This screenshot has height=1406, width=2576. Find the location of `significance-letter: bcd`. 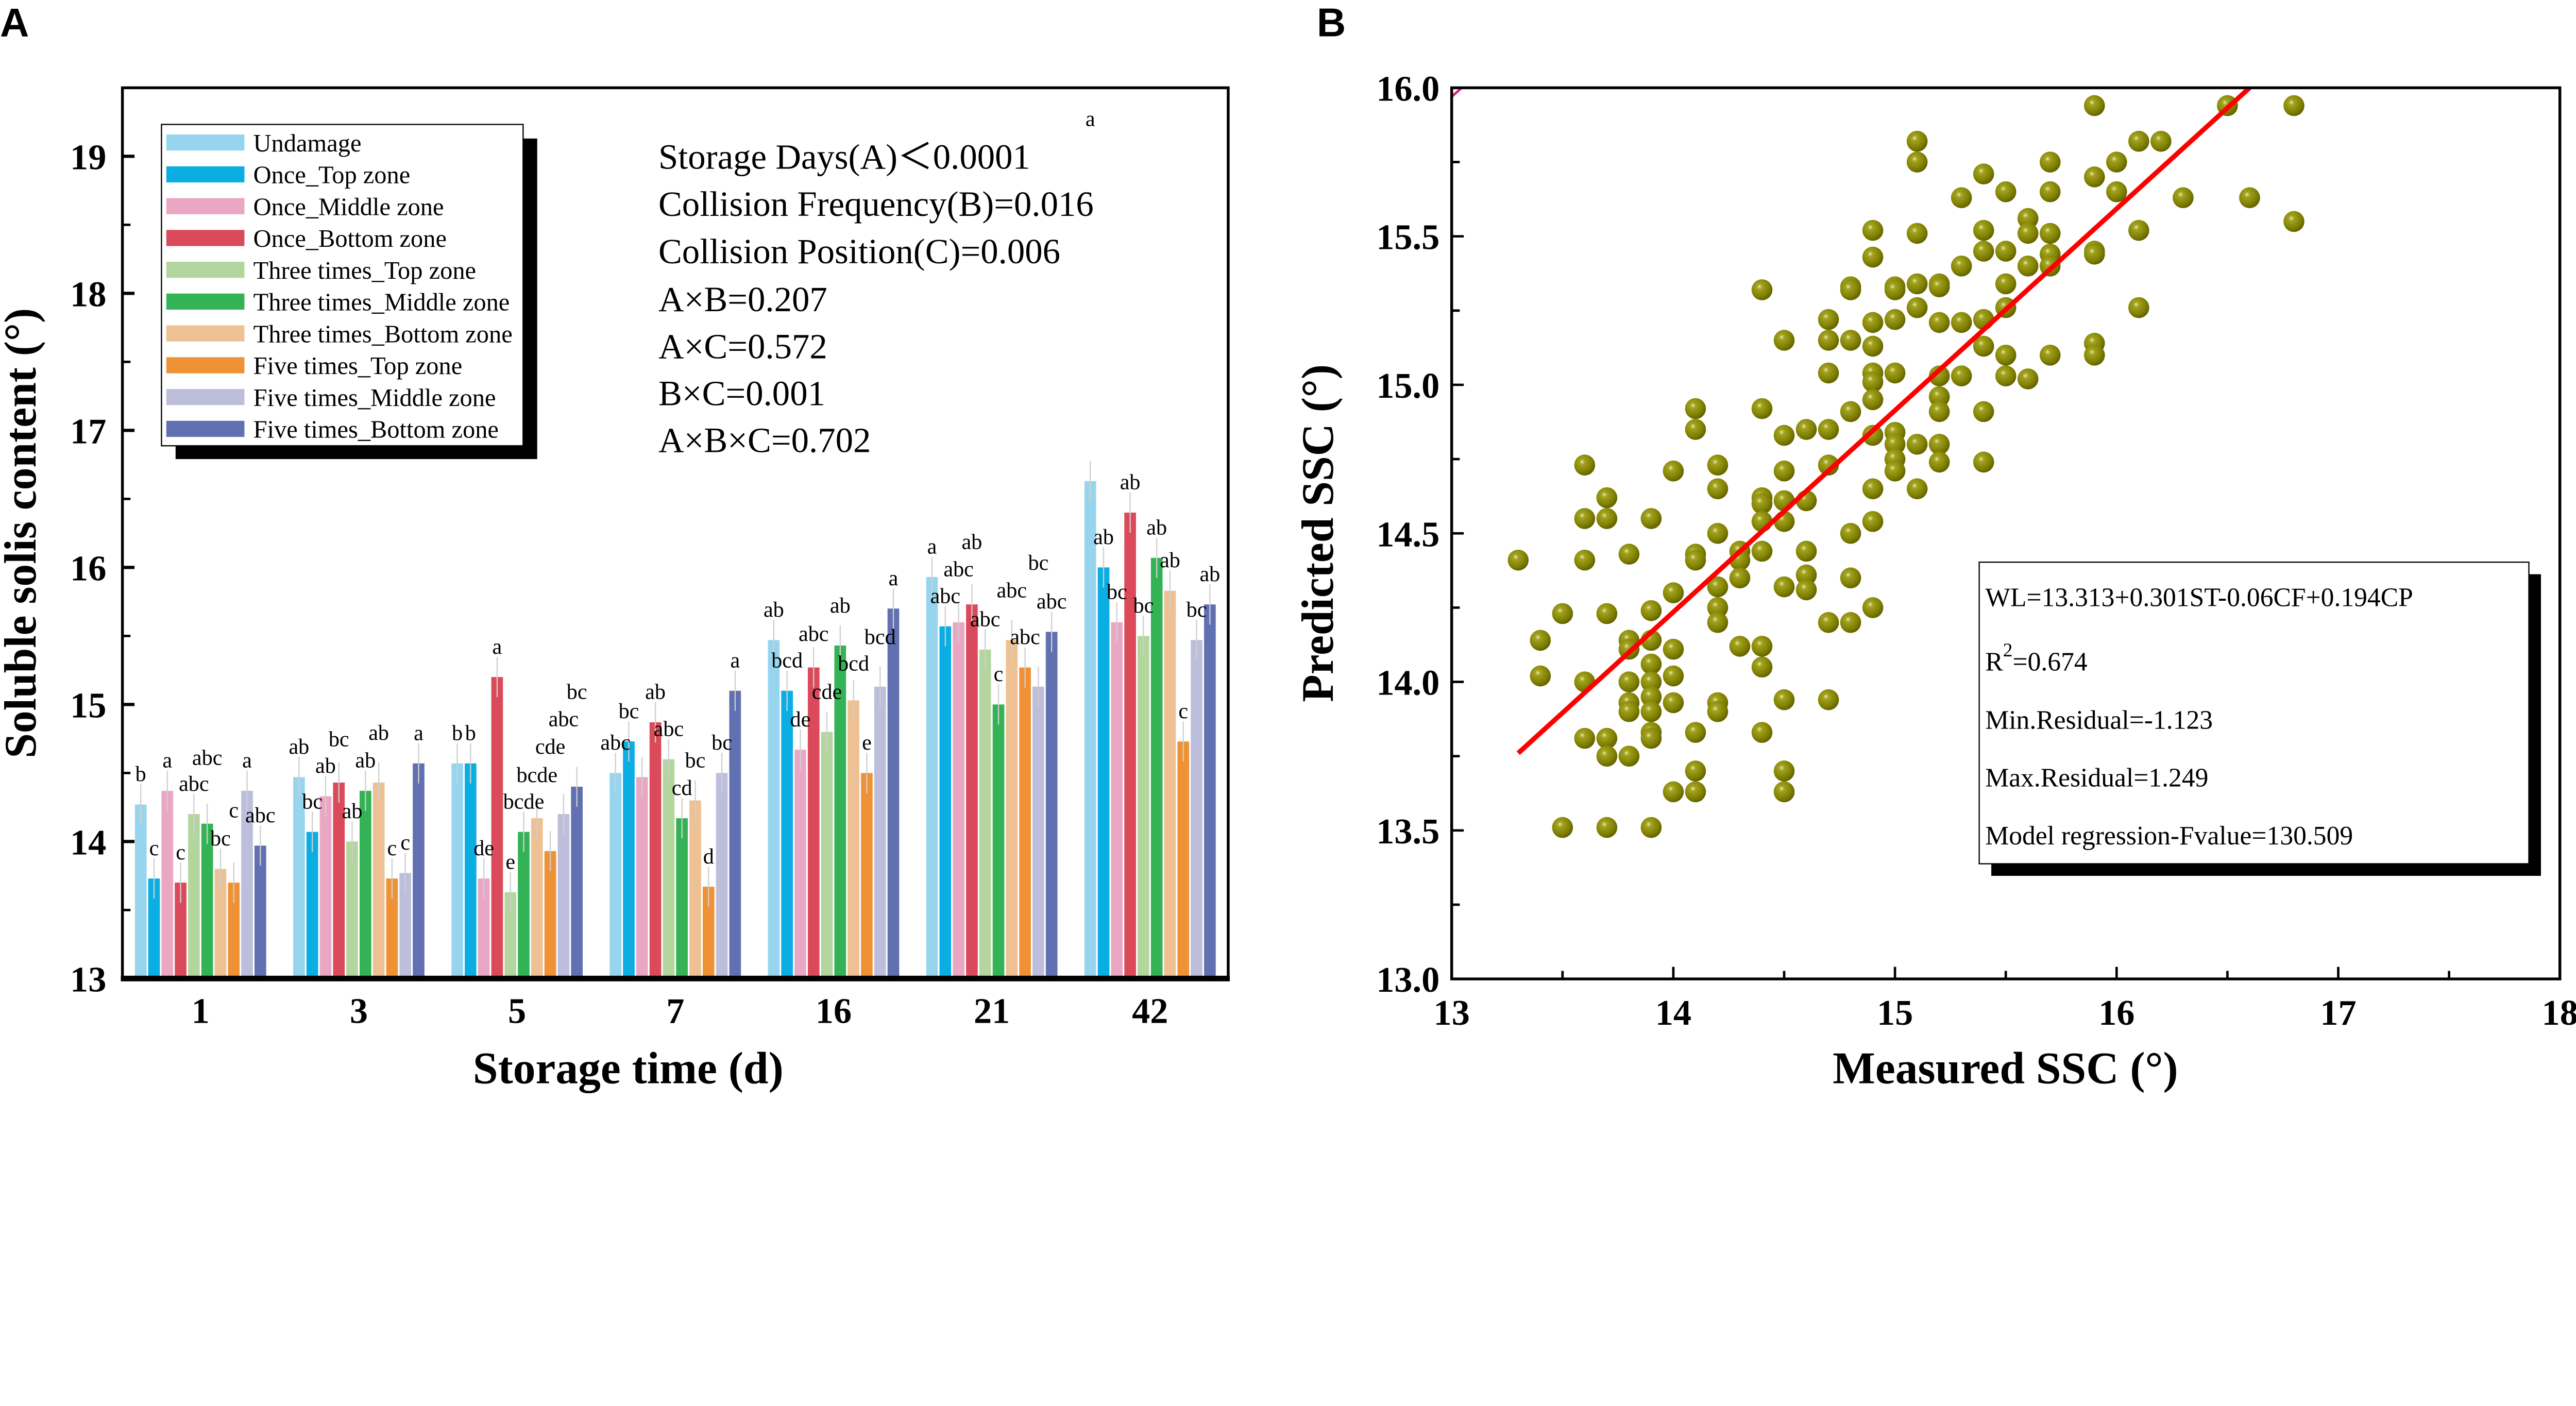

significance-letter: bcd is located at coordinates (787, 660).